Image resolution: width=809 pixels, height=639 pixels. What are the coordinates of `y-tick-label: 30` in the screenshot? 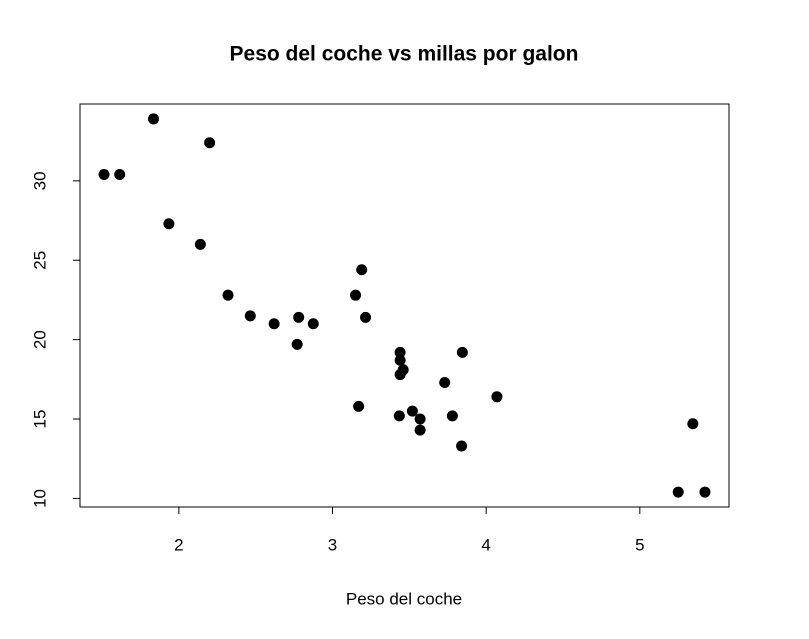 It's located at (39, 180).